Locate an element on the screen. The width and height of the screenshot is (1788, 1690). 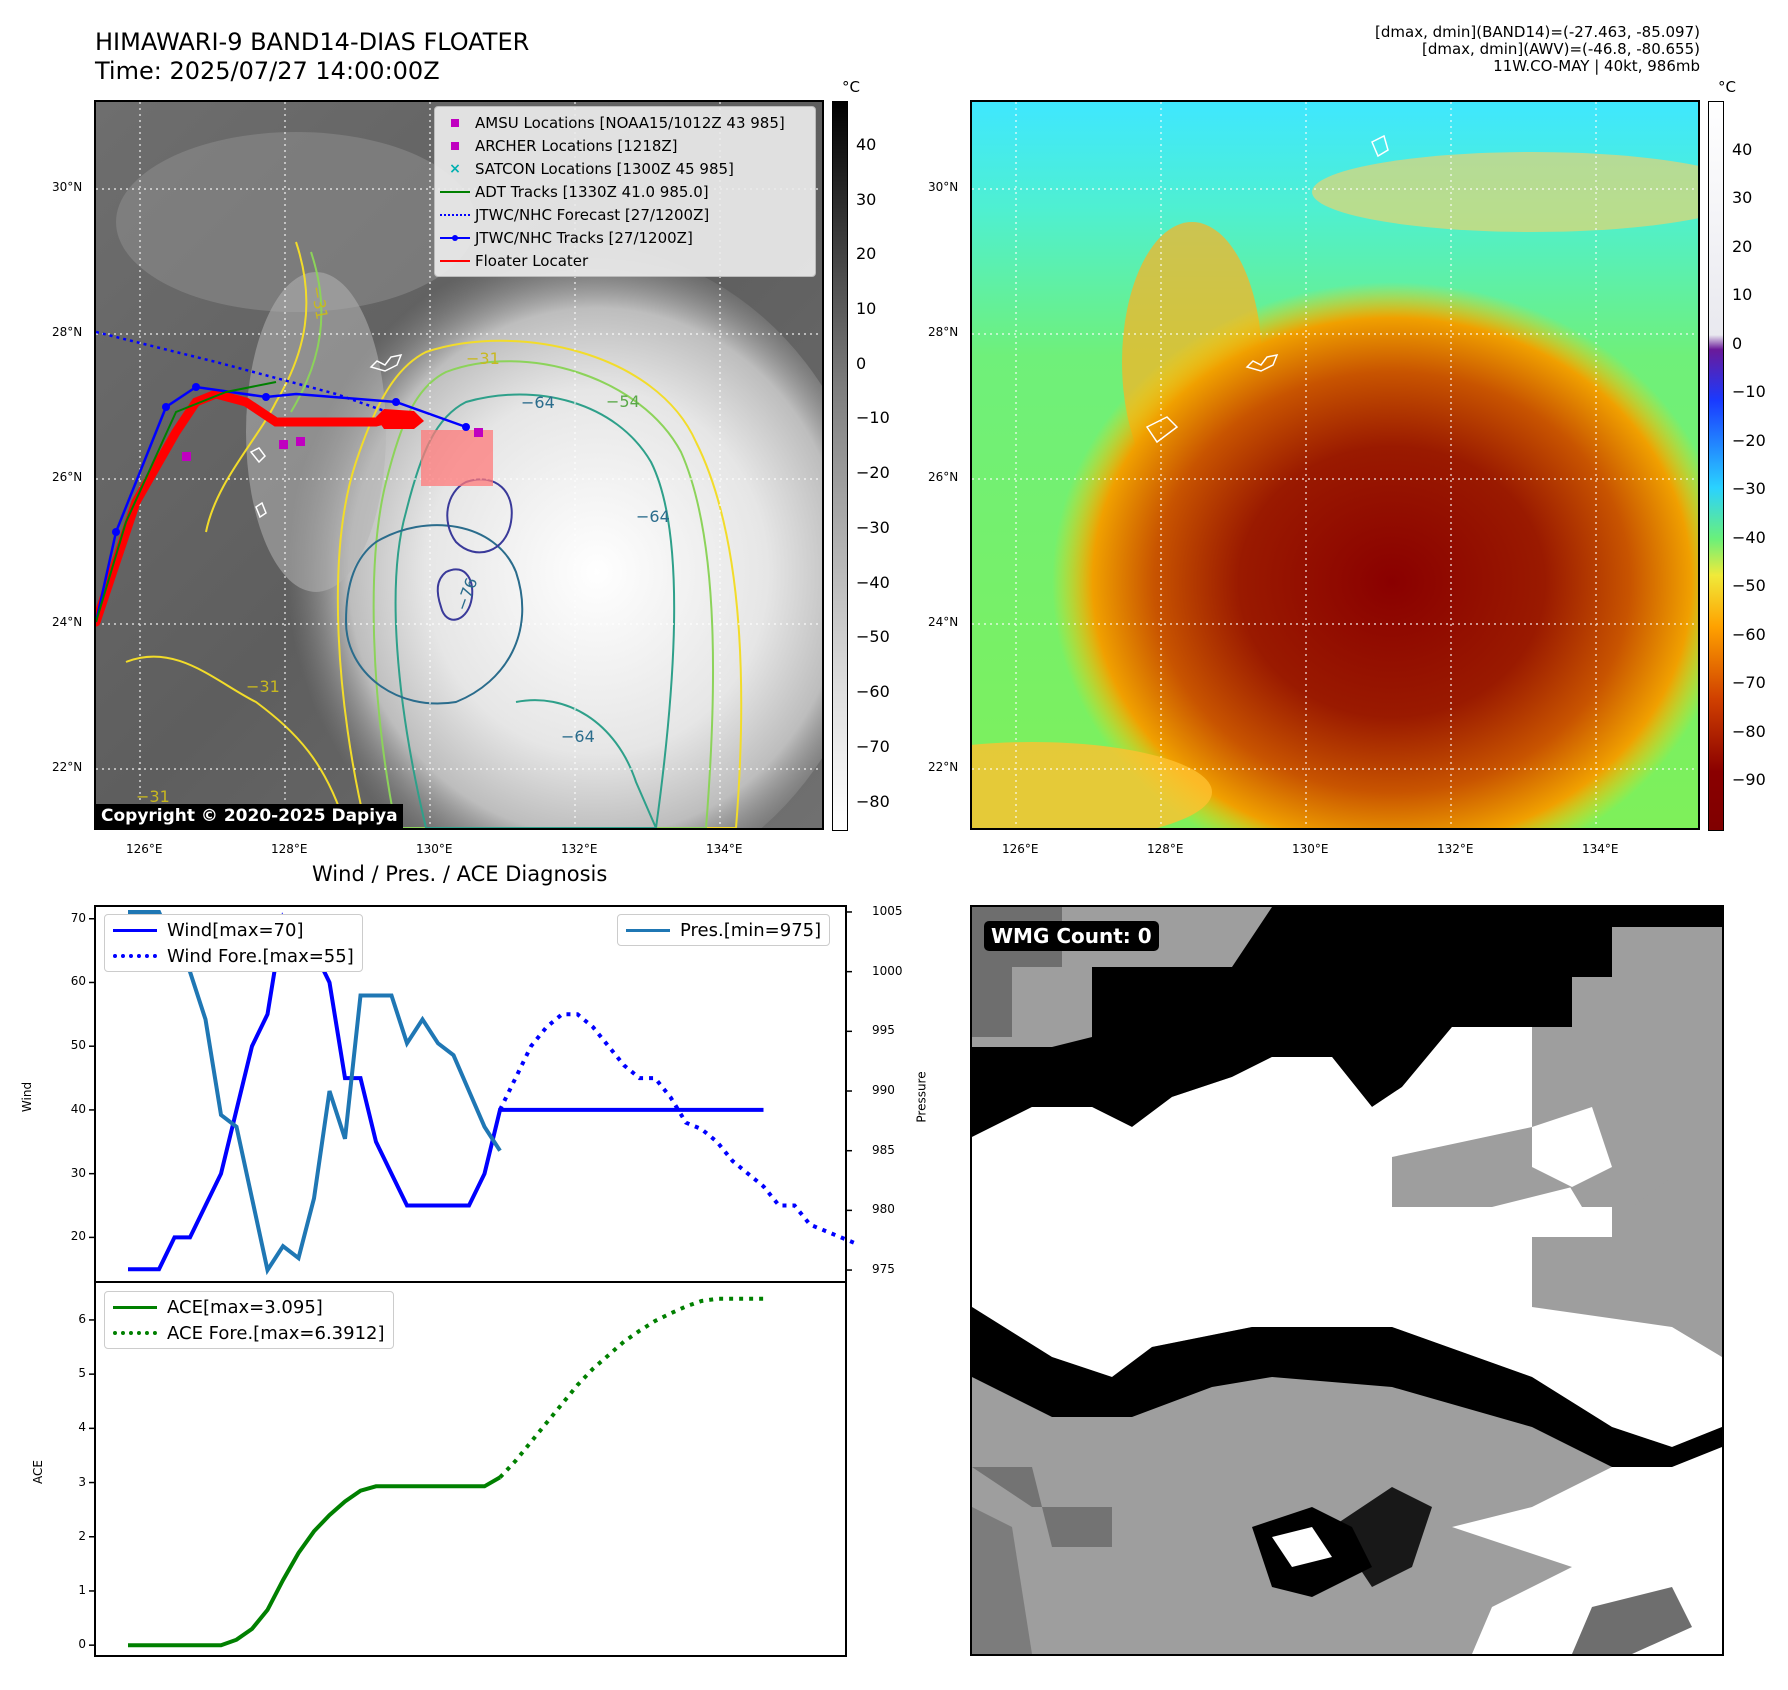
ir-tick-label: 40 is located at coordinates (866, 144).